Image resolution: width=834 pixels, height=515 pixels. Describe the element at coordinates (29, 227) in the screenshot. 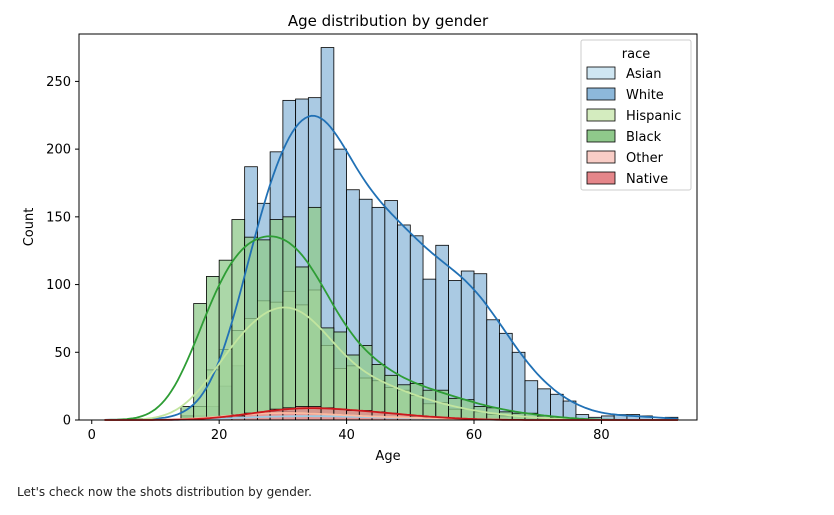

I see `y-axis-label: Count` at that location.